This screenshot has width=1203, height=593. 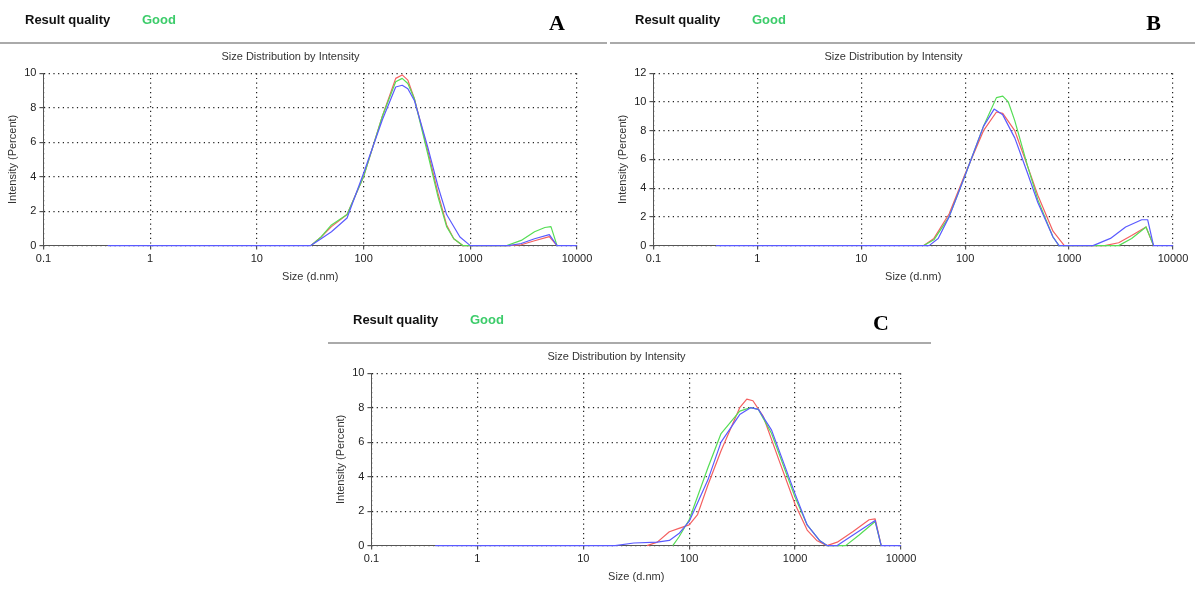 I want to click on text: C, so click(x=881, y=323).